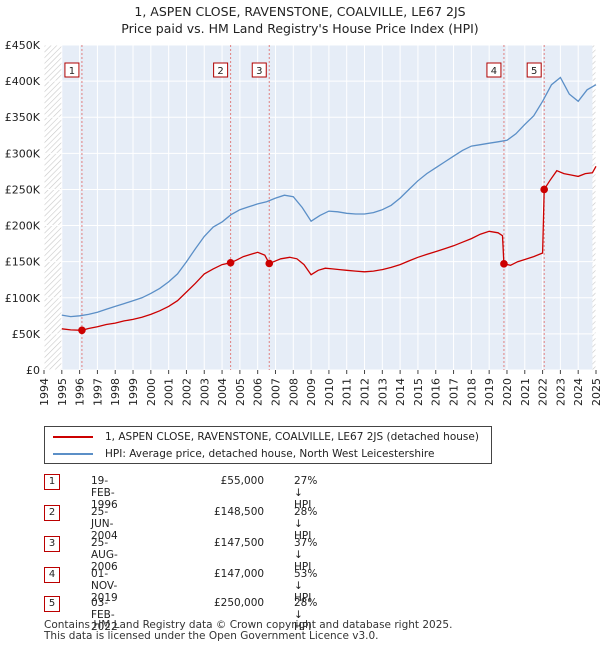  What do you see at coordinates (560, 392) in the screenshot?
I see `x-tick-label: 2023` at bounding box center [560, 392].